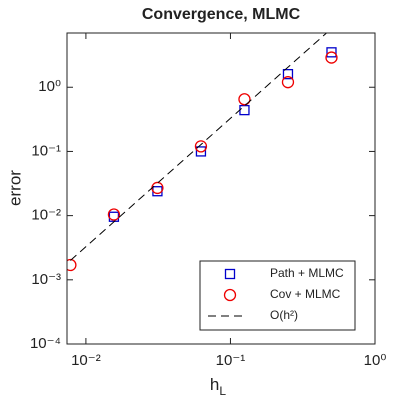 This screenshot has width=407, height=407. Describe the element at coordinates (45, 343) in the screenshot. I see `y-tick-label: 10⁻⁴` at that location.